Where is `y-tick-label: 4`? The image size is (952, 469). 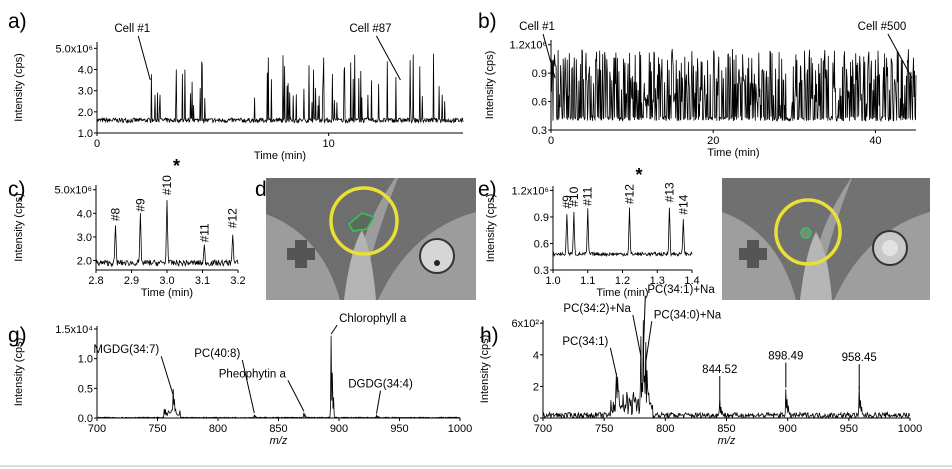
y-tick-label: 4 is located at coordinates (536, 356).